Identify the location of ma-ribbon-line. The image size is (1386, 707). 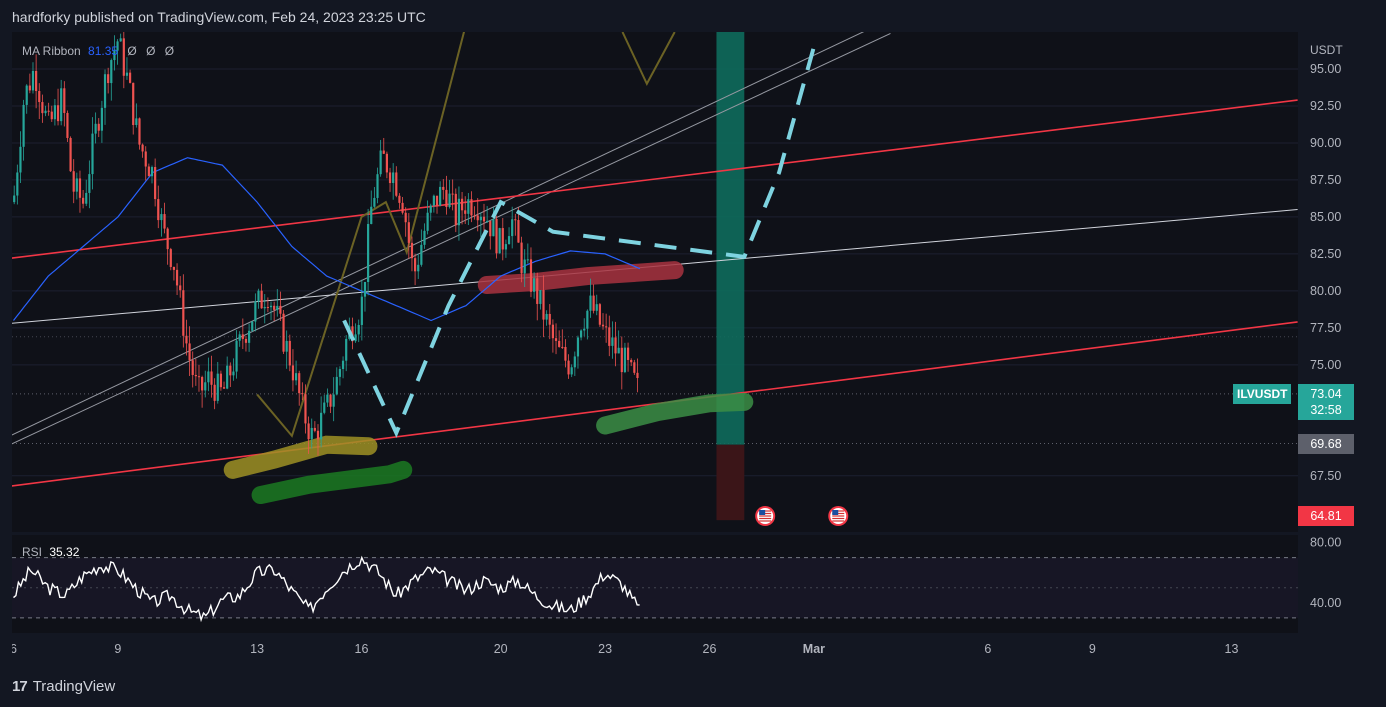
(327, 239).